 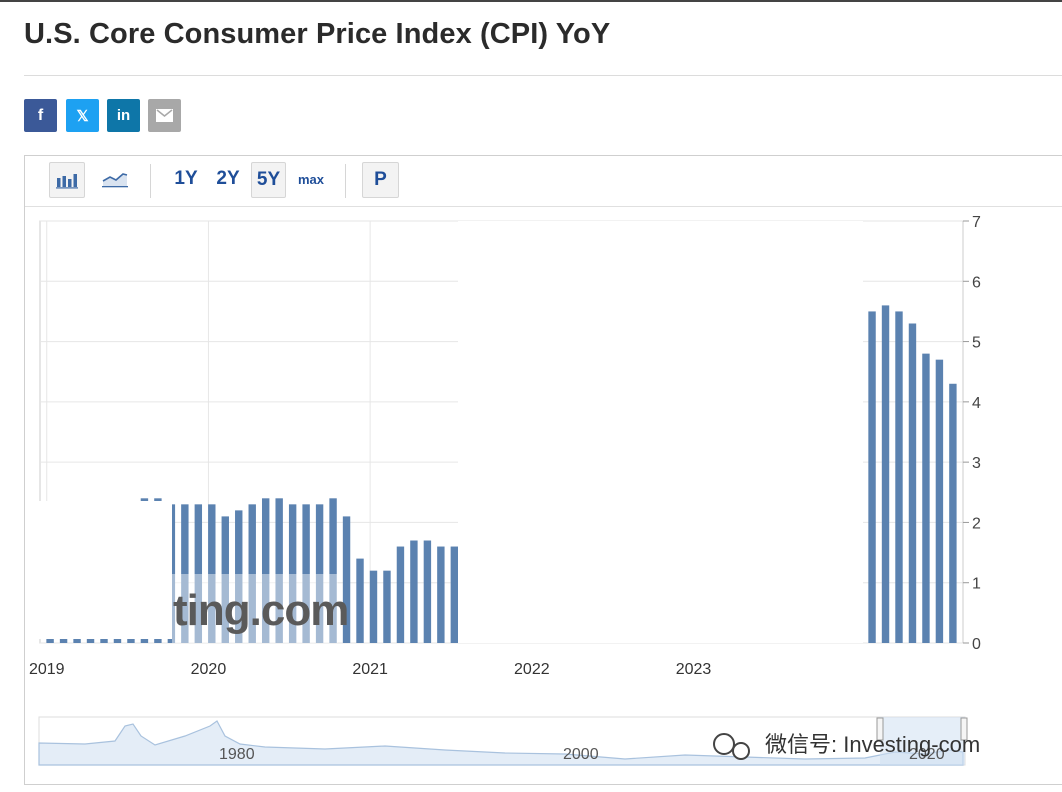 I want to click on twitter-icon: 𝕏, so click(x=82, y=116).